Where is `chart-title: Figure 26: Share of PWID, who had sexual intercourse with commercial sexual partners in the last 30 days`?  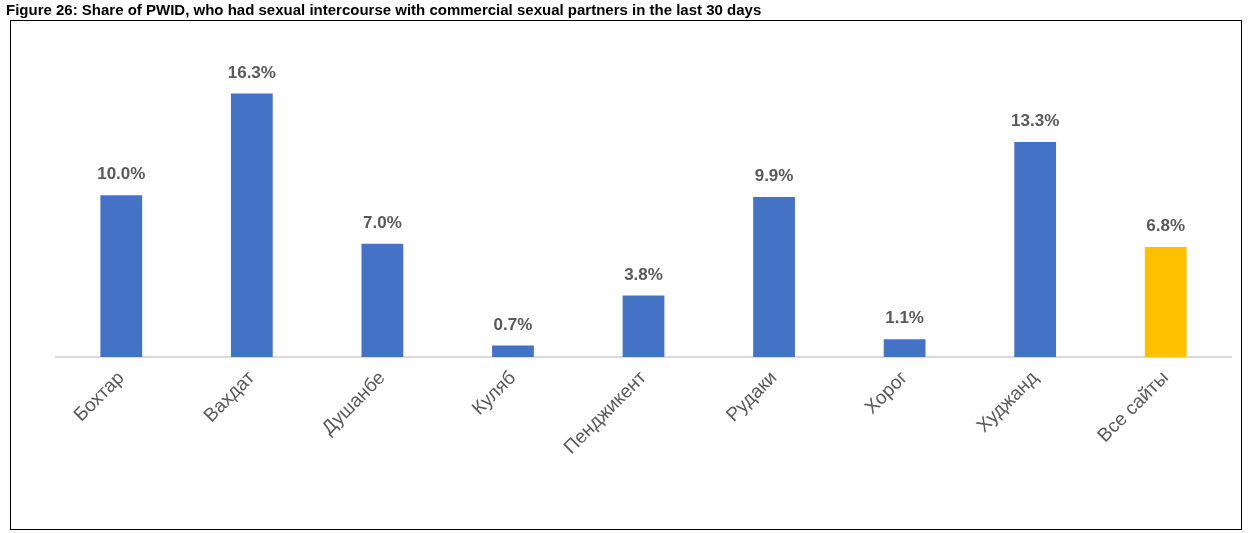 chart-title: Figure 26: Share of PWID, who had sexual intercourse with commercial sexual partners in the last 30 days is located at coordinates (384, 9).